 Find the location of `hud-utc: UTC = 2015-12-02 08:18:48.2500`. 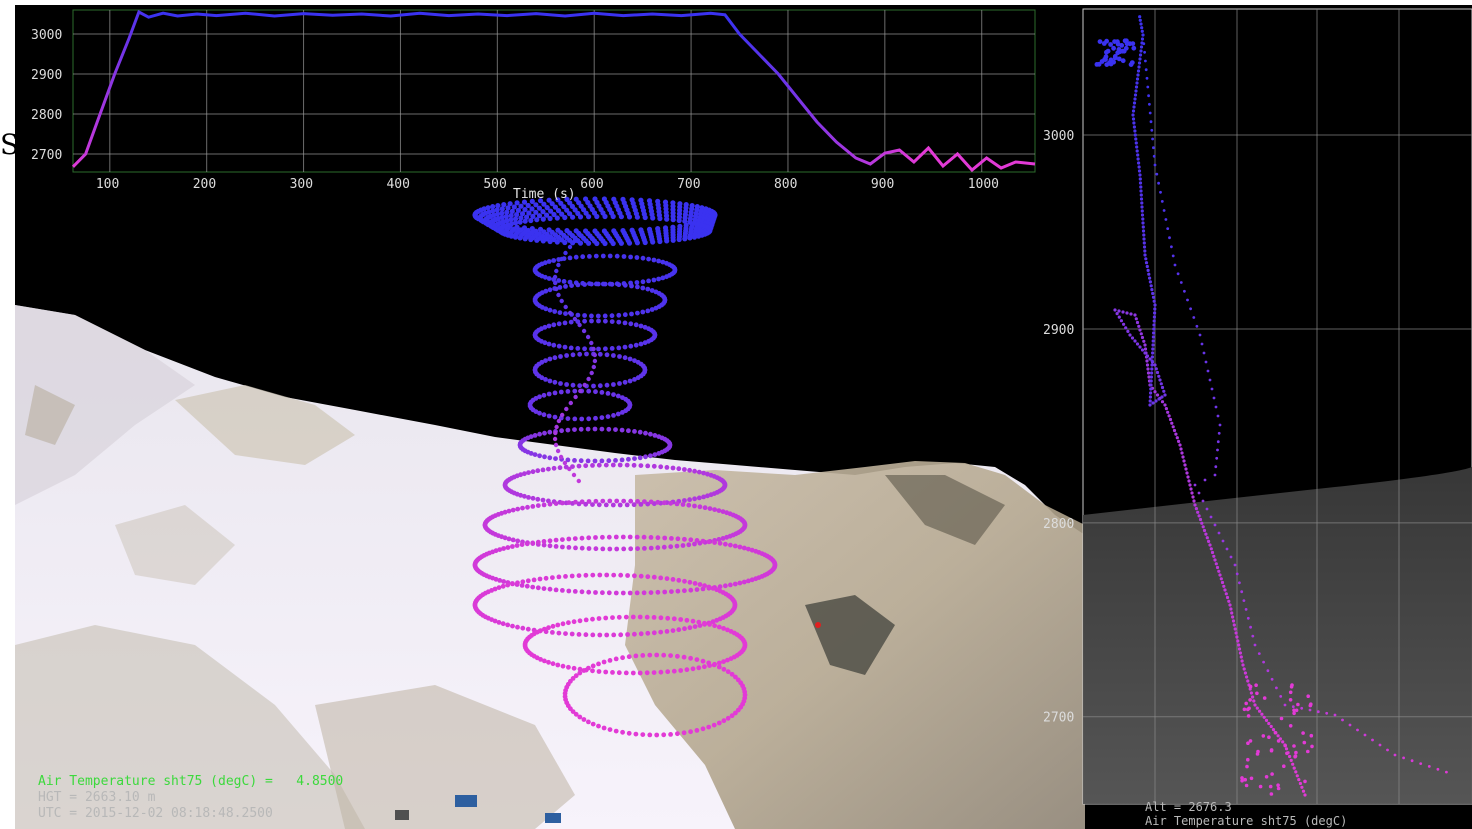

hud-utc: UTC = 2015-12-02 08:18:48.2500 is located at coordinates (155, 814).